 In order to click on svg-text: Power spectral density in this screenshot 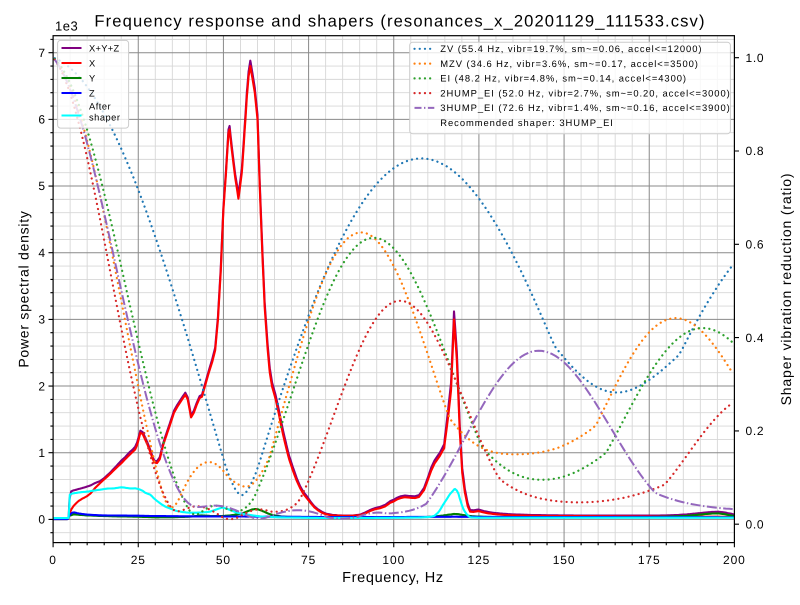, I will do `click(24, 288)`.